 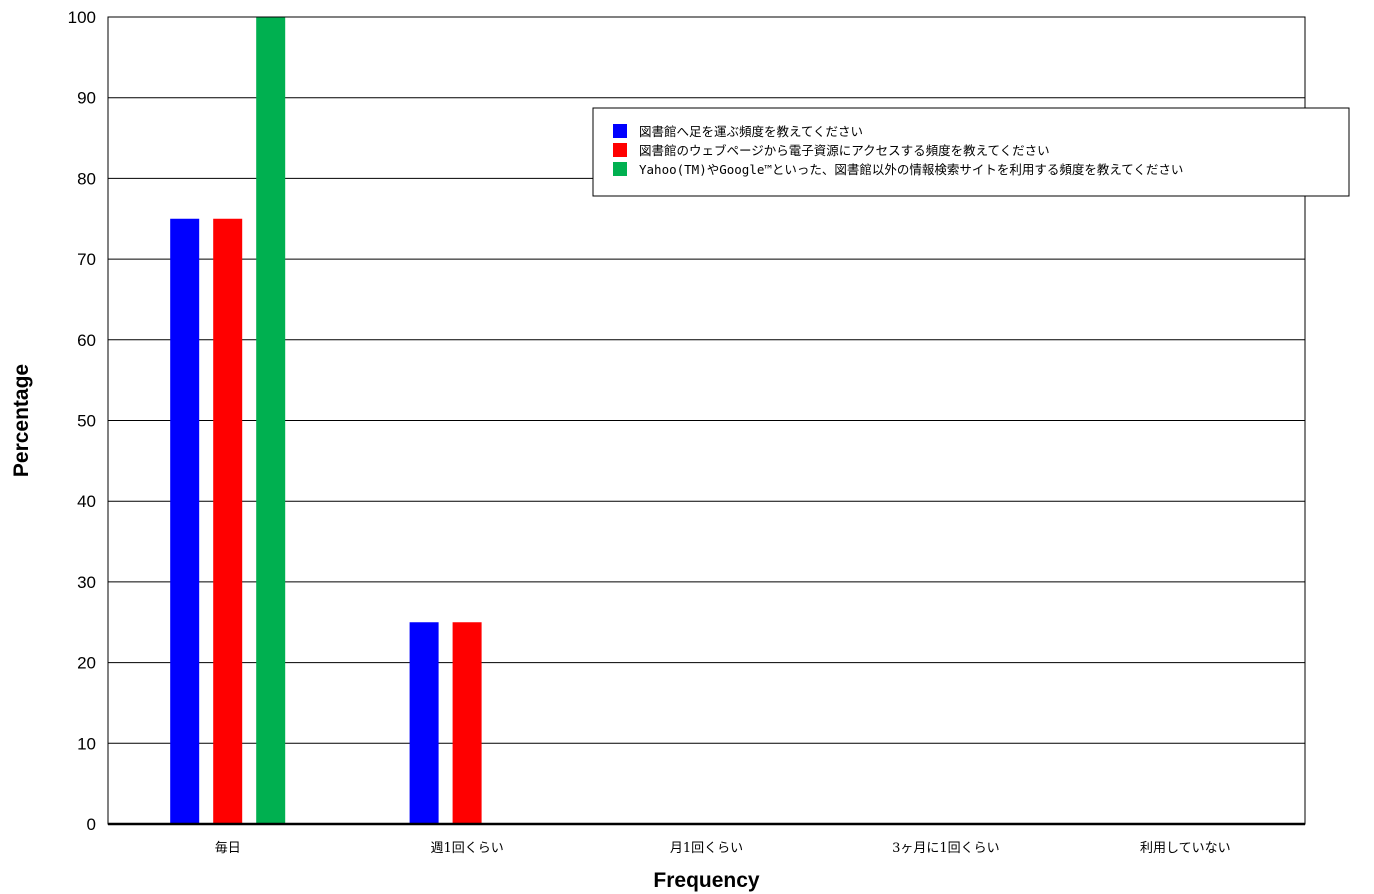 I want to click on y-axis-title: Percentage, so click(x=21, y=420).